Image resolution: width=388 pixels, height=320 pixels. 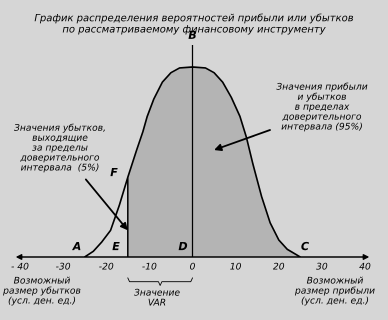 I want to click on annotation: Значения прибыли и убытков в пределах доверительного интервала (95%), so click(x=322, y=107).